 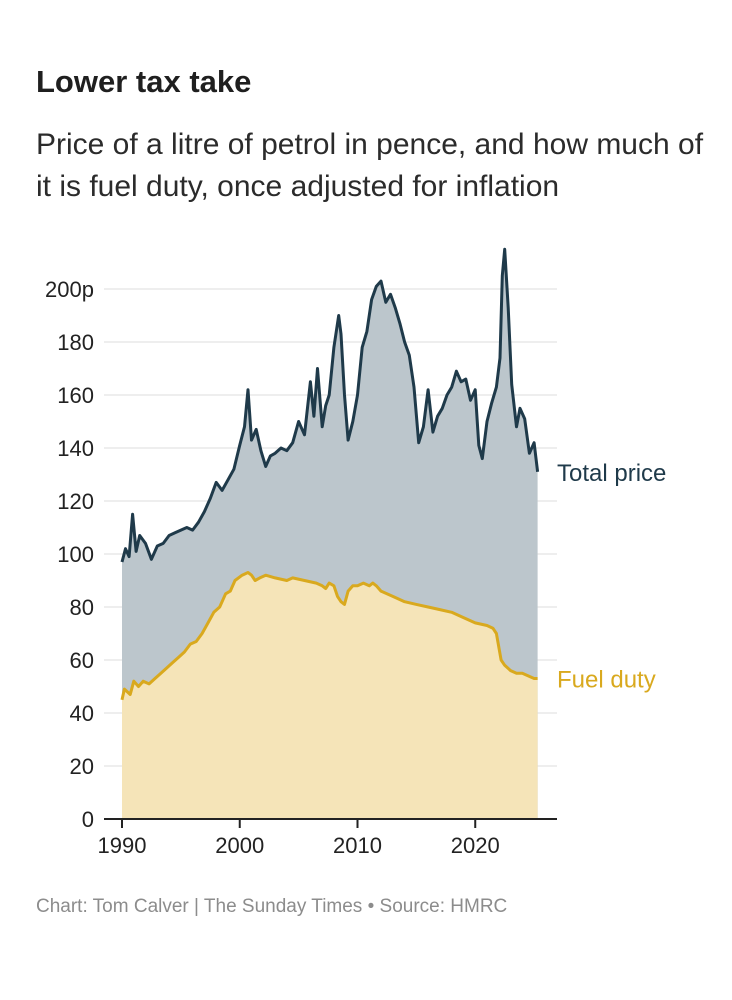 I want to click on y-tick-label-100: 100, so click(x=75, y=554).